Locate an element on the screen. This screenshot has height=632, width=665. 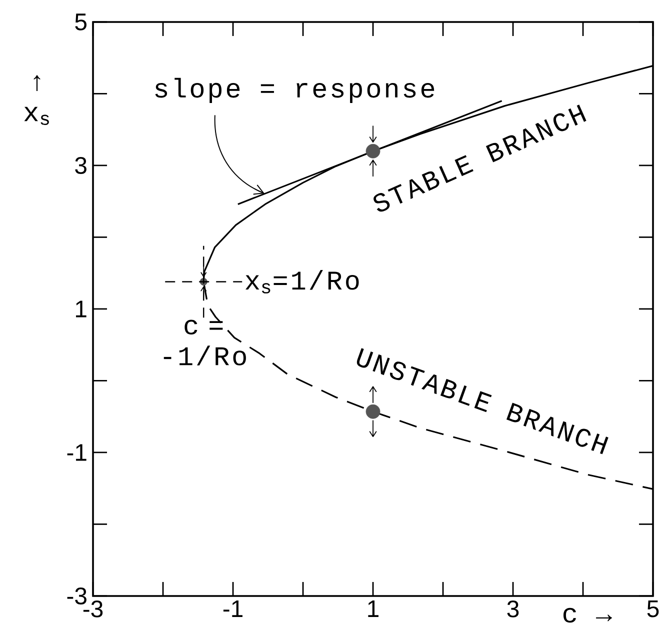
x-tick-label: 3 is located at coordinates (513, 609).